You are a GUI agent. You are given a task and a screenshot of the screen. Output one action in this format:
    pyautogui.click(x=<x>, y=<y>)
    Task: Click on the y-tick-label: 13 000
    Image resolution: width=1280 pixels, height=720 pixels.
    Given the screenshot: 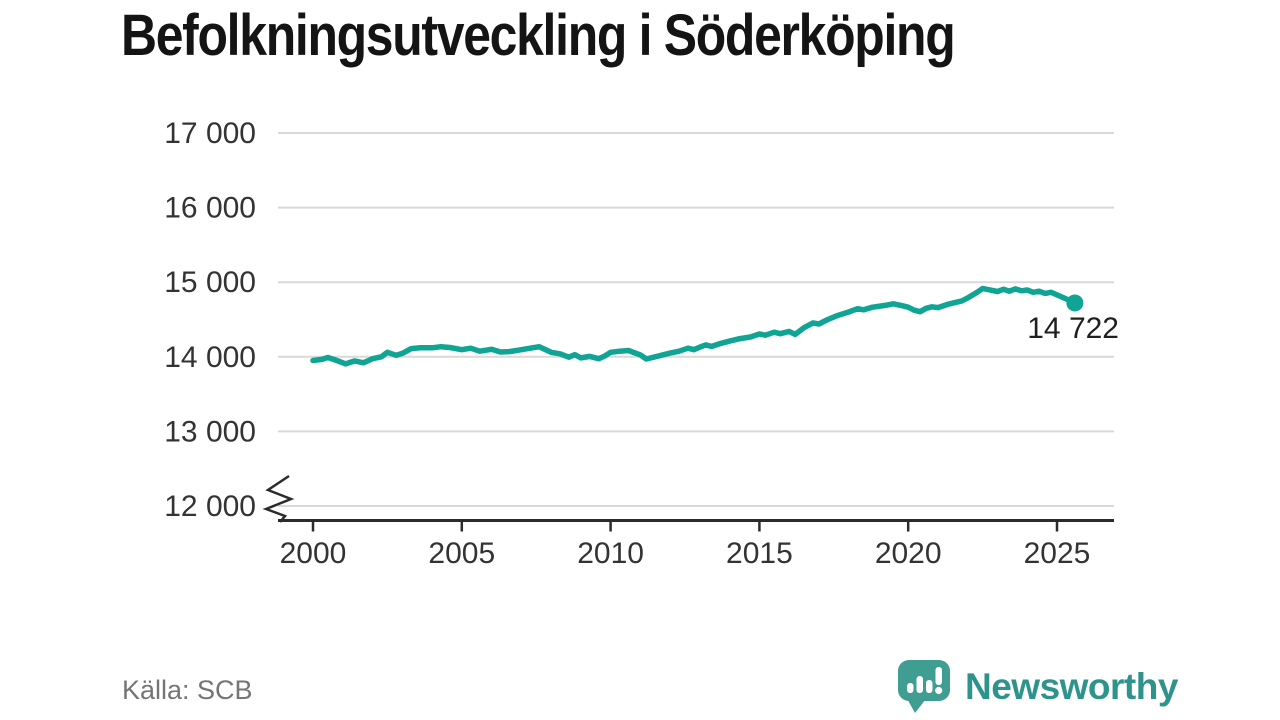 What is the action you would take?
    pyautogui.click(x=210, y=431)
    